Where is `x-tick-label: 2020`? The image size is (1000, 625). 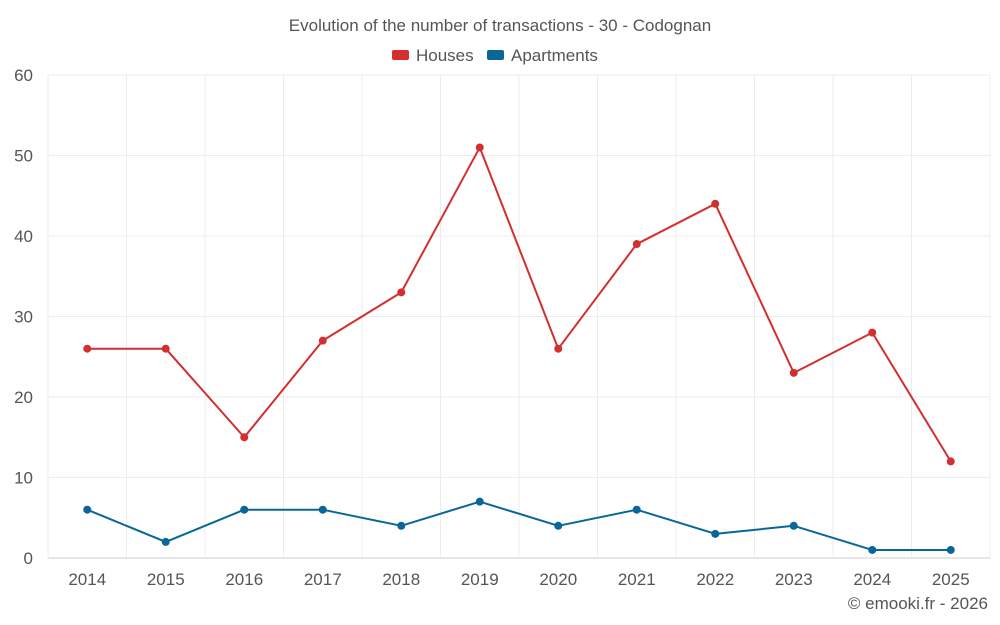
x-tick-label: 2020 is located at coordinates (558, 579).